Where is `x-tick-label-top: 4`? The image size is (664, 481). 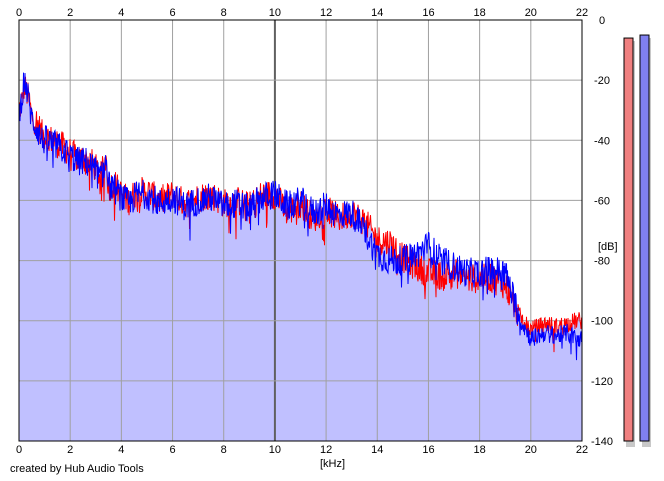 x-tick-label-top: 4 is located at coordinates (121, 13).